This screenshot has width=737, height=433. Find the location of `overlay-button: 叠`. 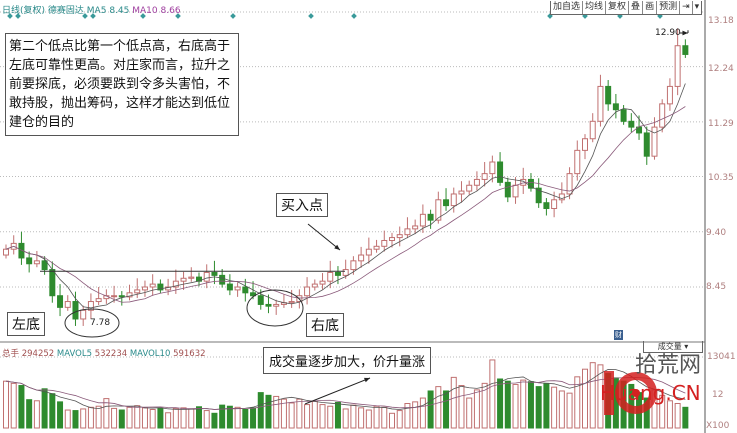

overlay-button: 叠 is located at coordinates (635, 7).